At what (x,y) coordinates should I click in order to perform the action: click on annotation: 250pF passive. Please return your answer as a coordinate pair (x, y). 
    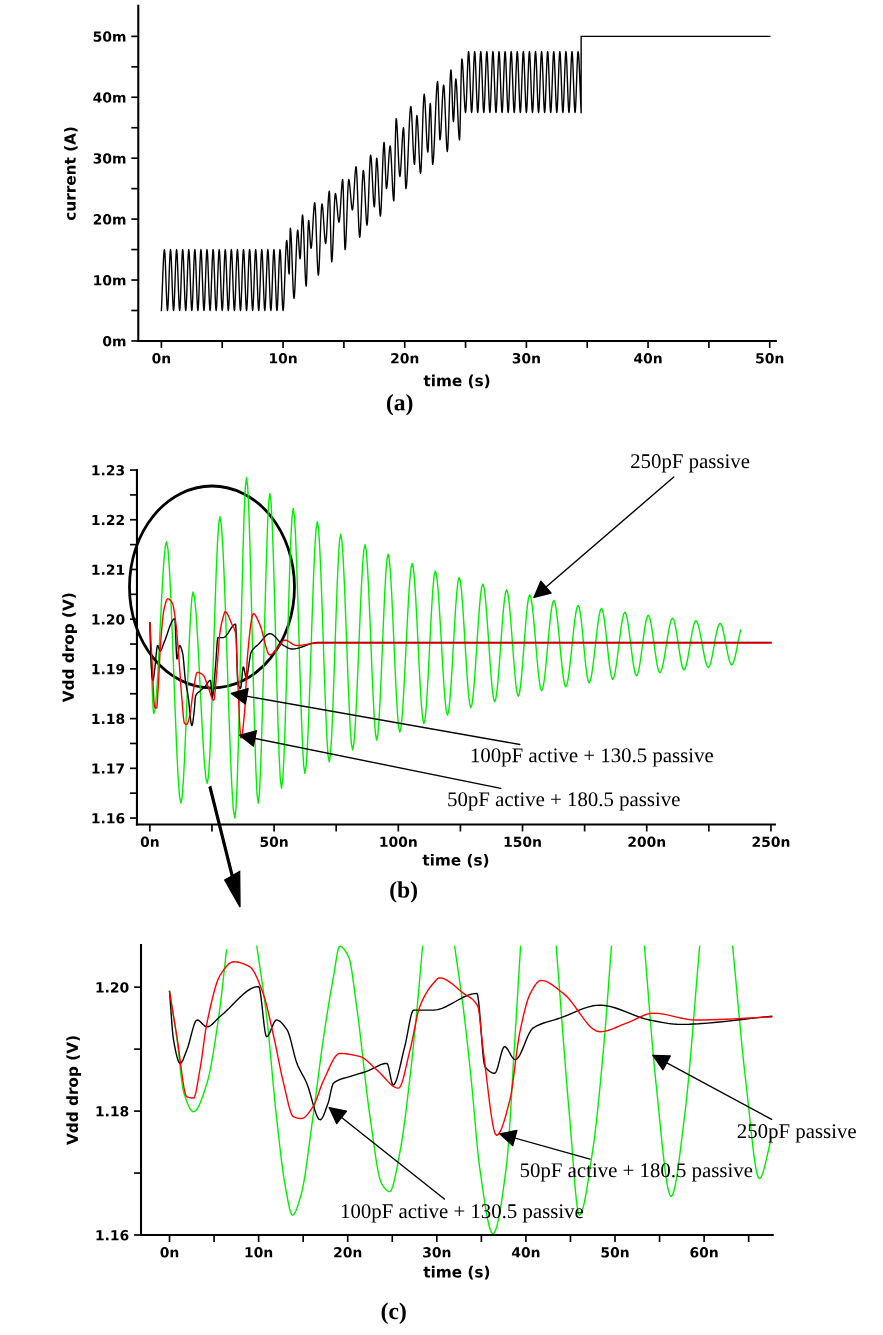
    Looking at the image, I should click on (690, 463).